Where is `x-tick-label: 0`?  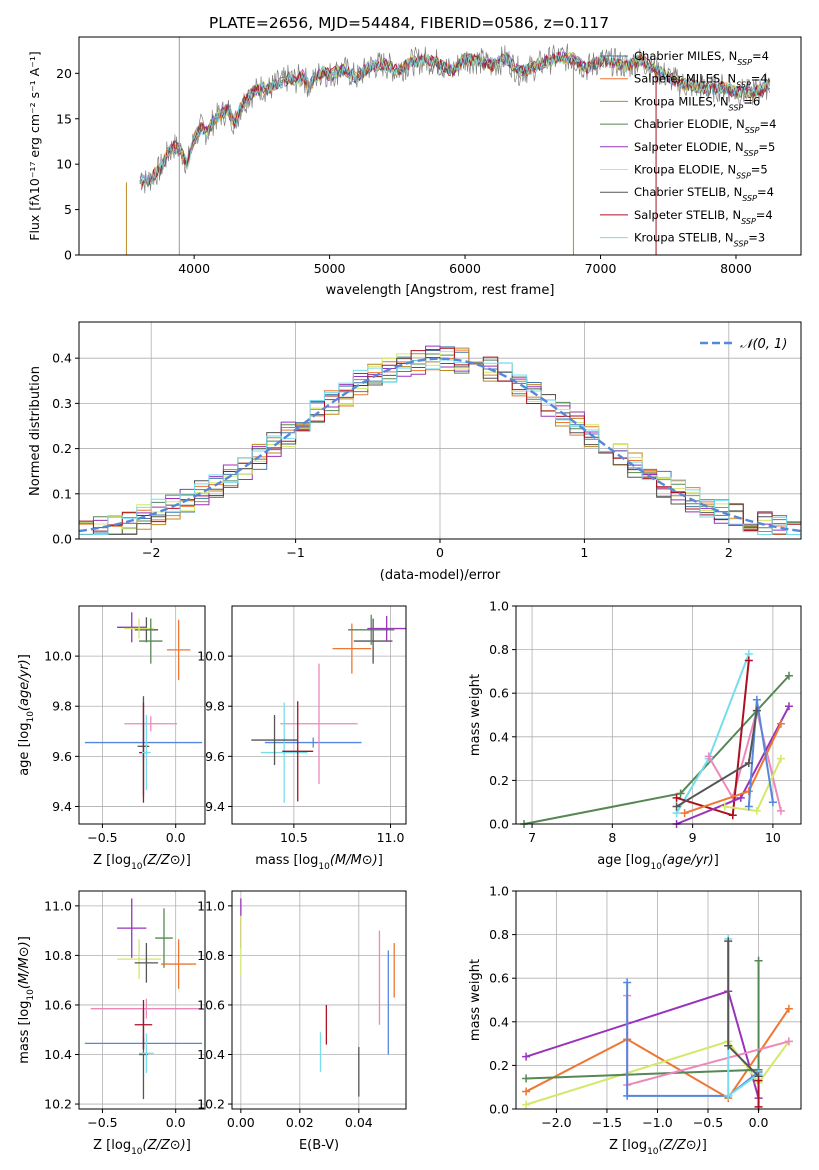
x-tick-label: 0 is located at coordinates (440, 552).